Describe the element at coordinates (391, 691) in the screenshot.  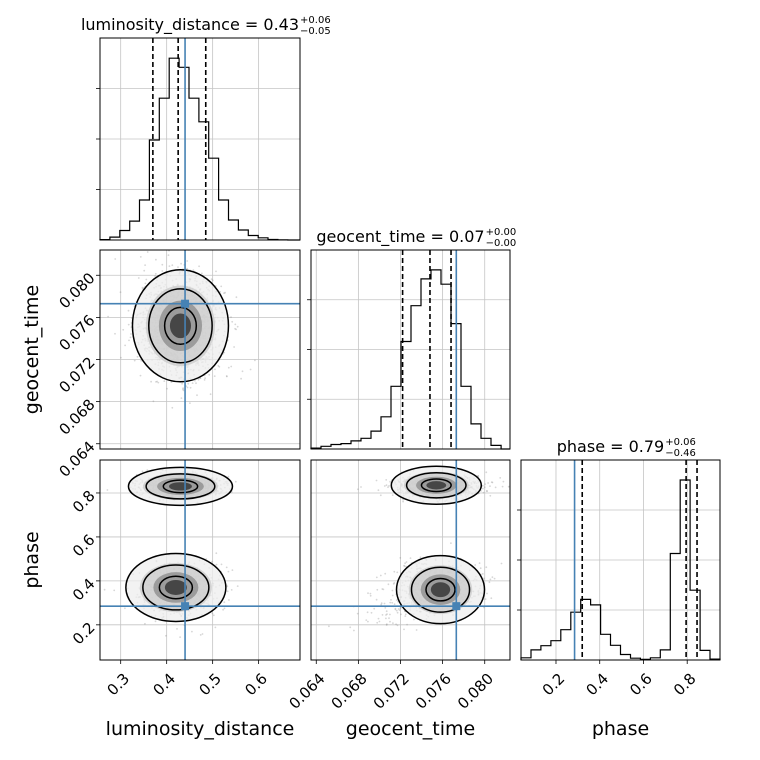
I see `x-tick-label: 0.072` at that location.